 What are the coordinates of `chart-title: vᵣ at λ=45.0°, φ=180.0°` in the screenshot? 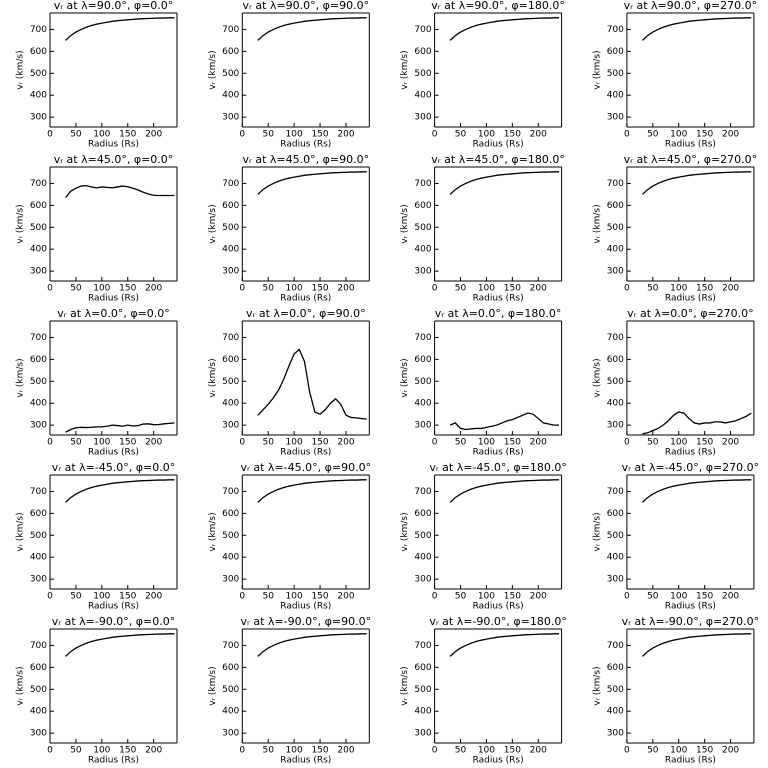 It's located at (498, 159).